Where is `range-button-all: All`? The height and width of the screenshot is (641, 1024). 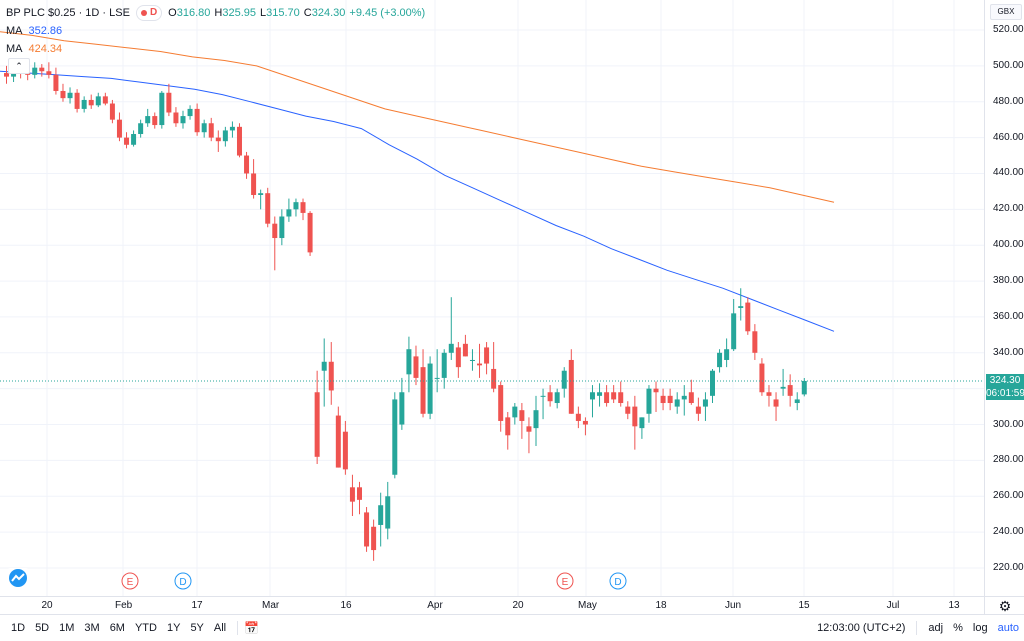
range-button-all: All is located at coordinates (220, 628).